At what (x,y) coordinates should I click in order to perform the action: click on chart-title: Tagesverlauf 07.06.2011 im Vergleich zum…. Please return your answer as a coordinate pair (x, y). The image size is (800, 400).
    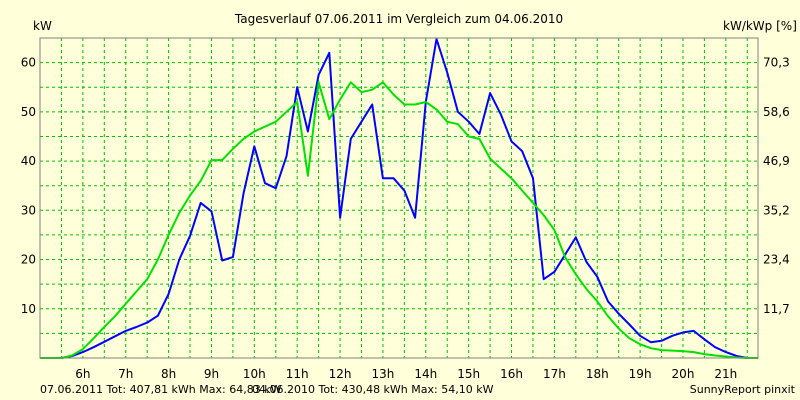
    Looking at the image, I should click on (398, 19).